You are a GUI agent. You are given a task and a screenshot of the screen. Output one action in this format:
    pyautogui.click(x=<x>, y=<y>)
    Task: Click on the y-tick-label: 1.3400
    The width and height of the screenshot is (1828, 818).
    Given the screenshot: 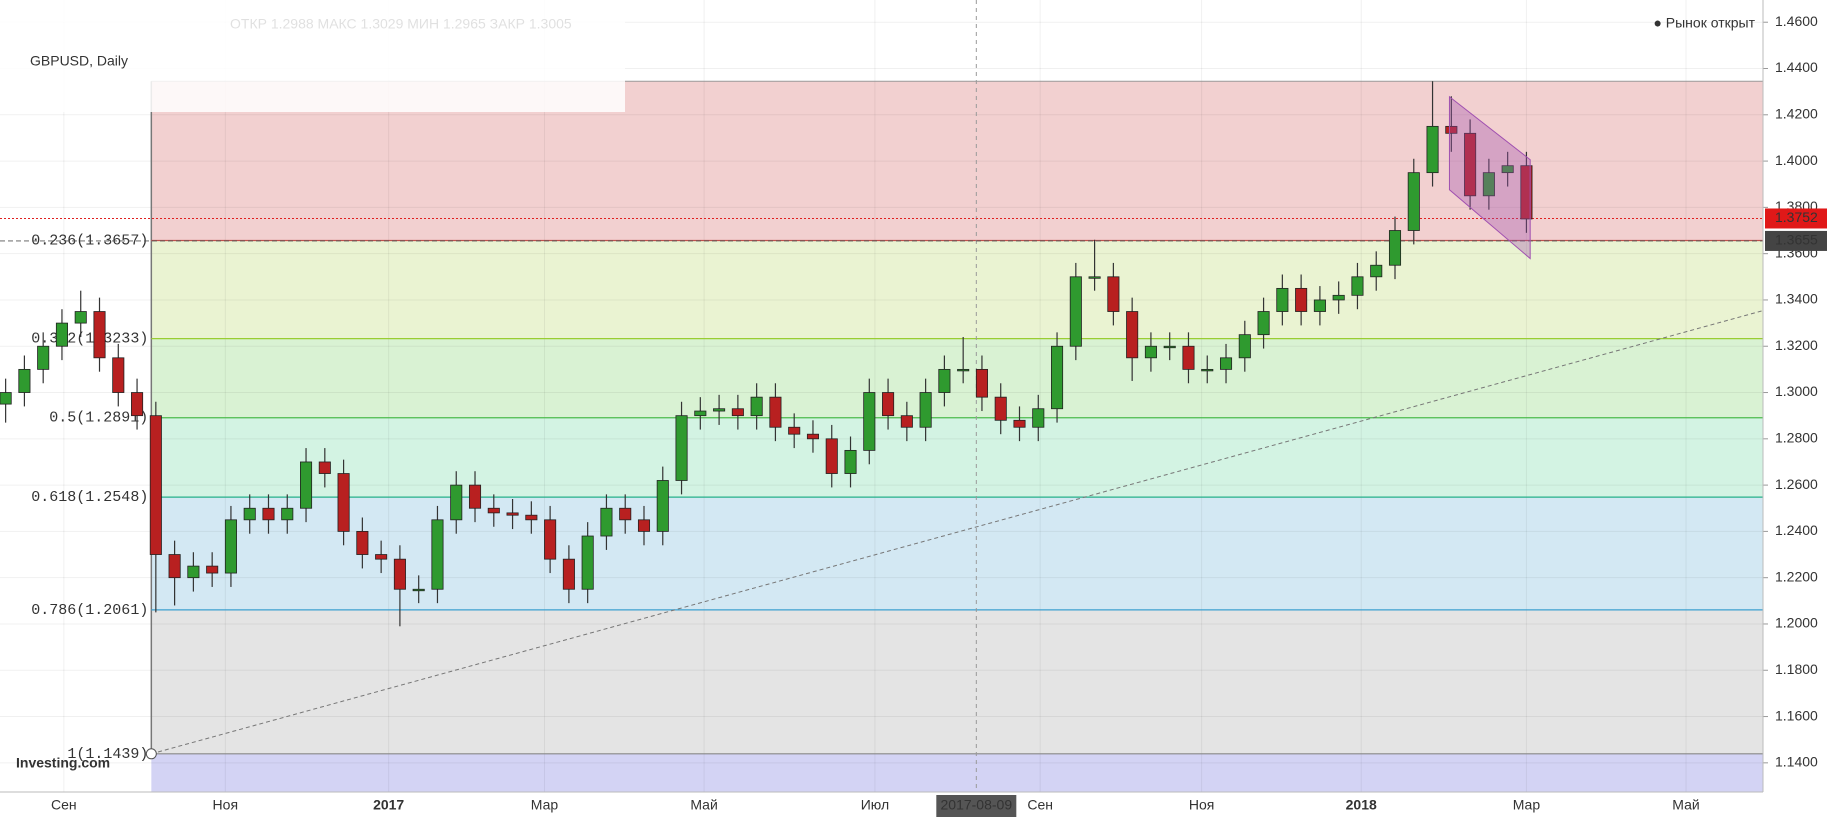 What is the action you would take?
    pyautogui.click(x=1796, y=299)
    